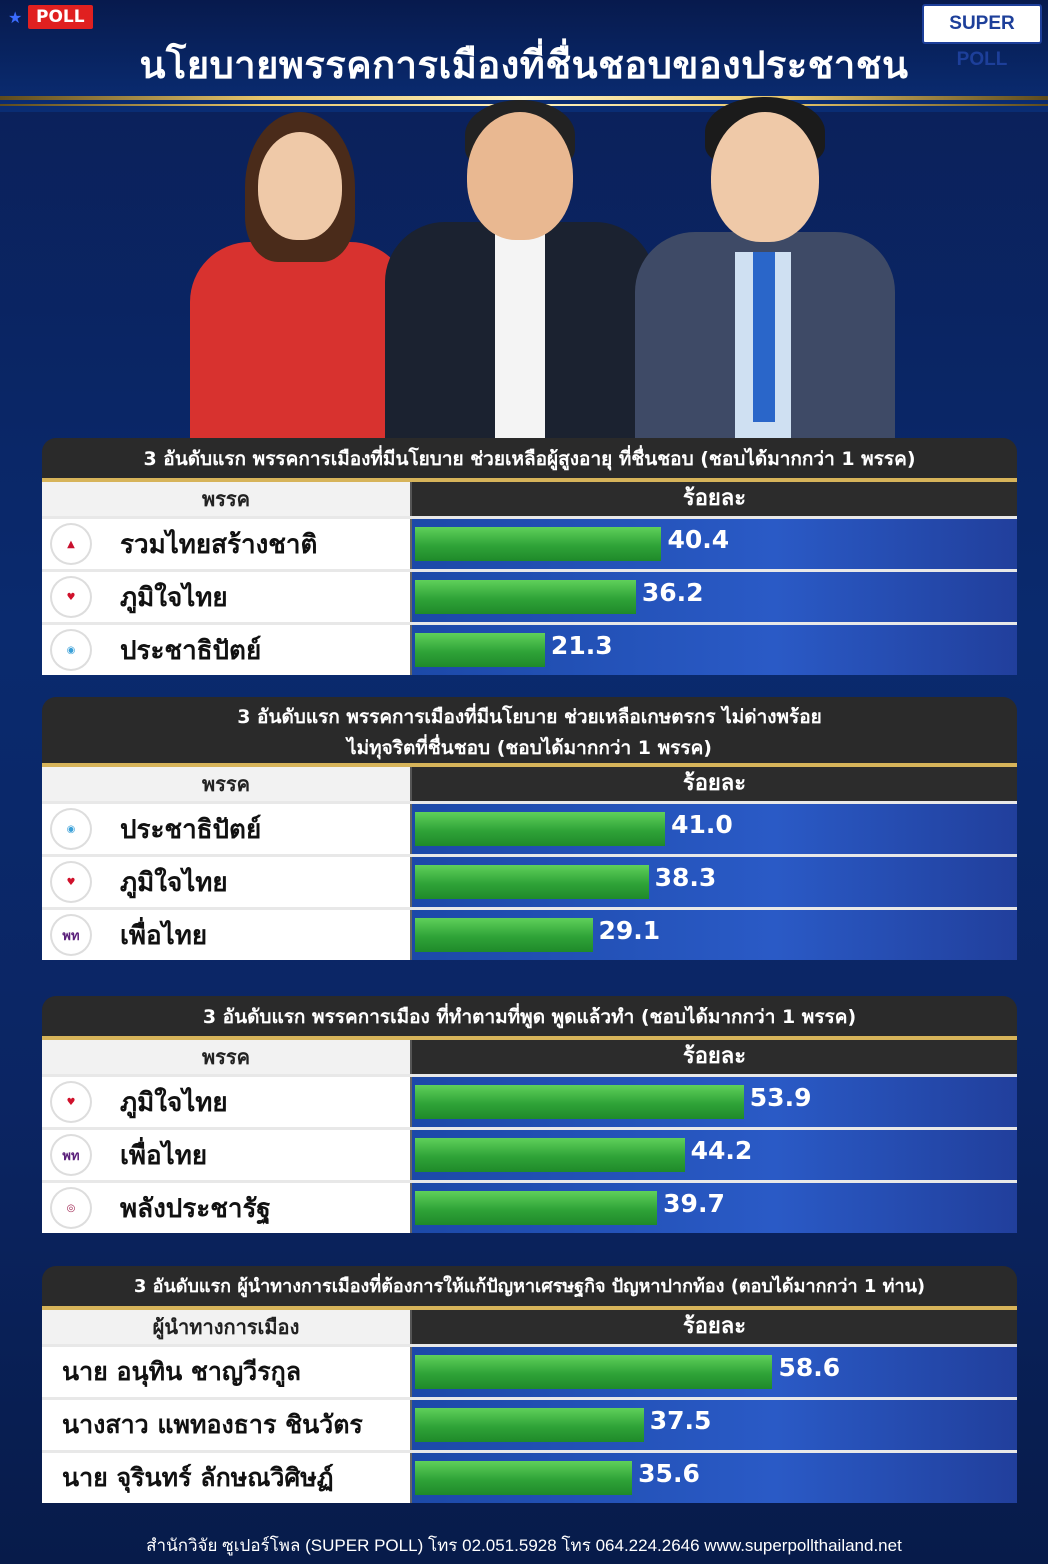  What do you see at coordinates (195, 1208) in the screenshot?
I see `party-name: พลังประชารัฐ` at bounding box center [195, 1208].